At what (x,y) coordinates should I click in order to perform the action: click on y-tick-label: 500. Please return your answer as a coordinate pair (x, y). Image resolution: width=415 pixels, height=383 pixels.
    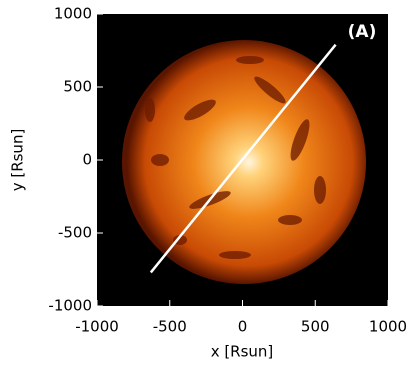
    Looking at the image, I should click on (77, 87).